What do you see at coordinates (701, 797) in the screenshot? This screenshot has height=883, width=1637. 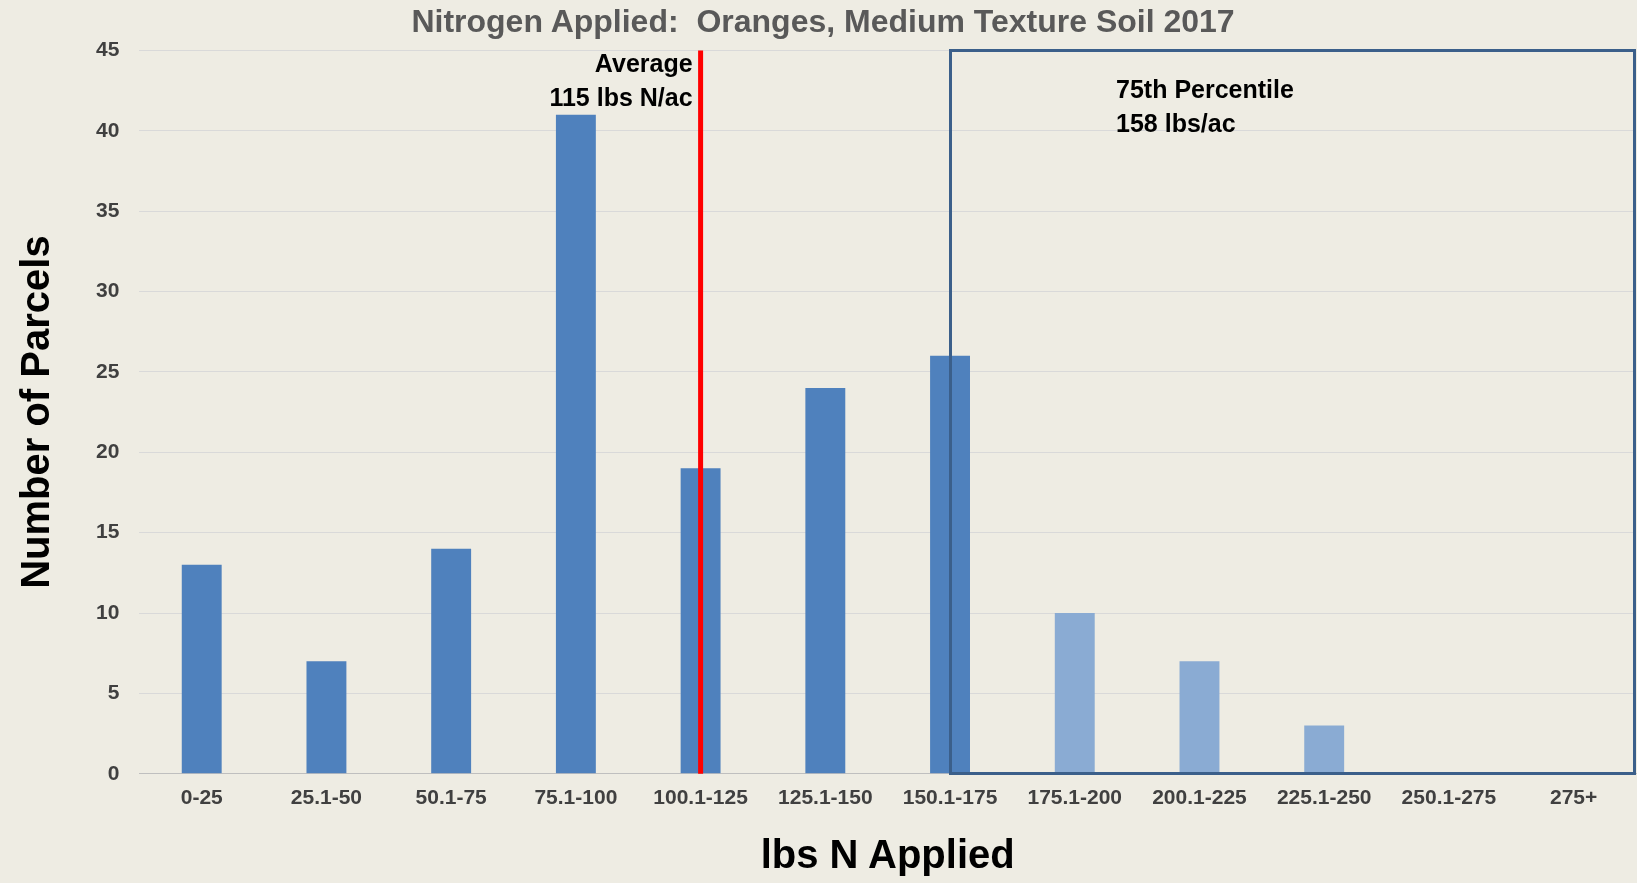 I see `x-tick-label: 100.1-125` at bounding box center [701, 797].